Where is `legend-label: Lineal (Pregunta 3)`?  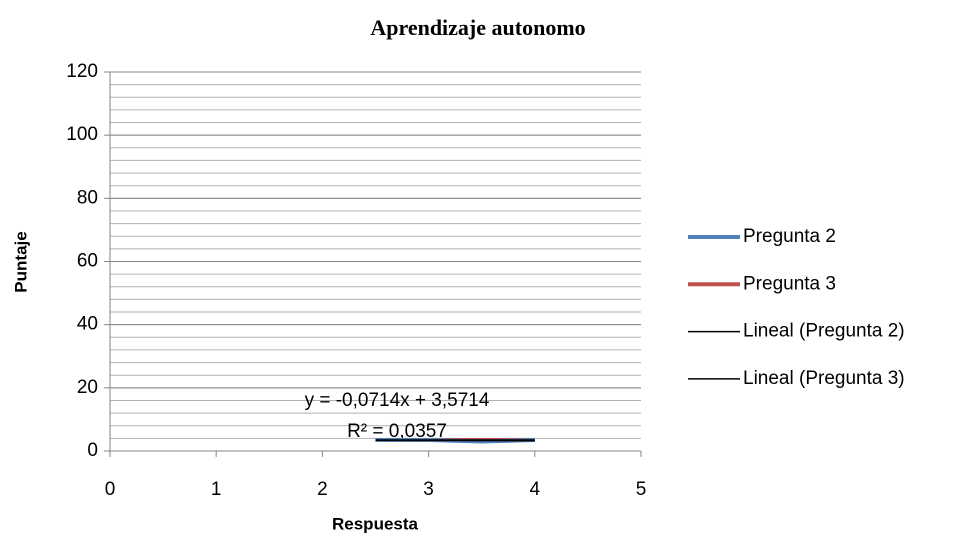
legend-label: Lineal (Pregunta 3) is located at coordinates (824, 378).